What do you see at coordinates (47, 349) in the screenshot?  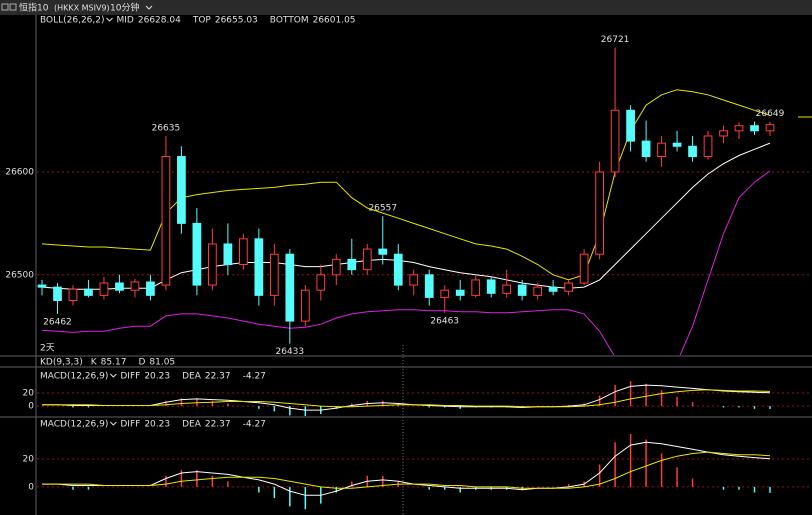 I see `day-label: 2天` at bounding box center [47, 349].